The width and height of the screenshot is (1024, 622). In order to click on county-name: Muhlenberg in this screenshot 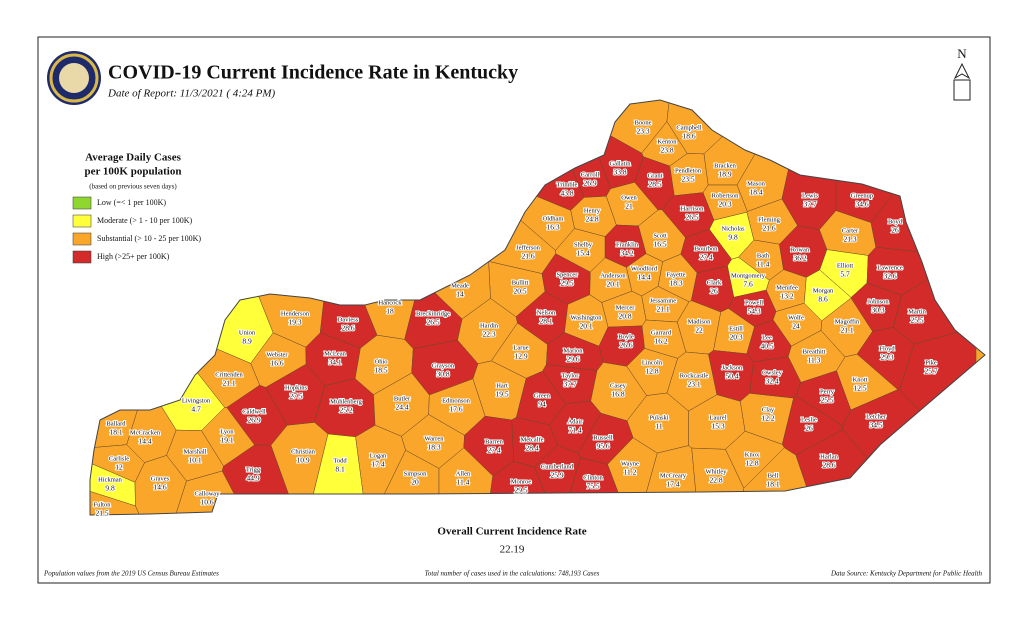, I will do `click(346, 401)`.